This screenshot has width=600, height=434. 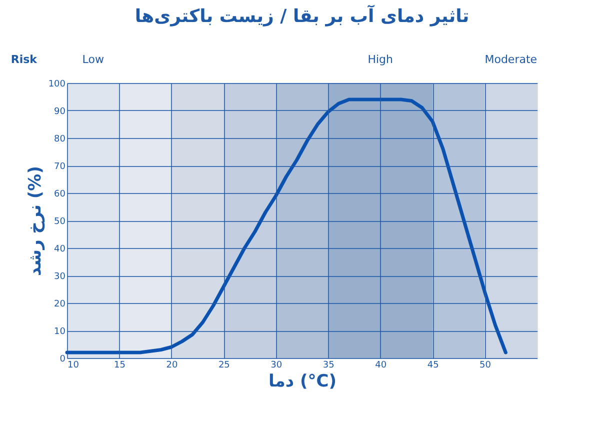 I want to click on y-tick-label: 40, so click(x=60, y=249).